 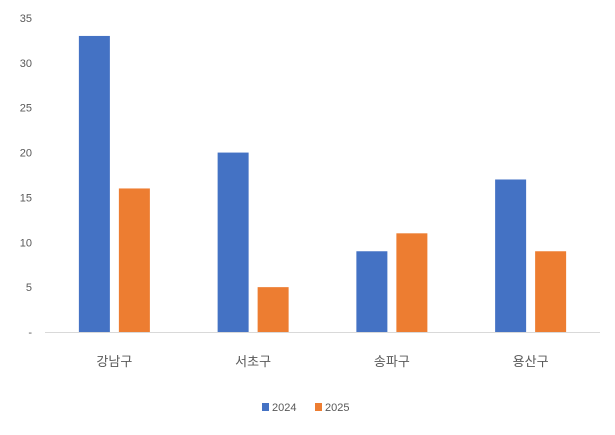 I want to click on x-tick-label: 강남구, so click(x=114, y=361).